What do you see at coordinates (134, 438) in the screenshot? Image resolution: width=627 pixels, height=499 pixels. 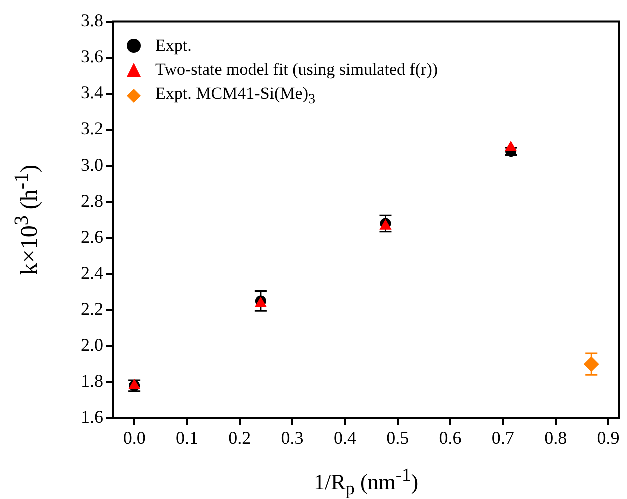 I see `x-tick-label: 0.0` at bounding box center [134, 438].